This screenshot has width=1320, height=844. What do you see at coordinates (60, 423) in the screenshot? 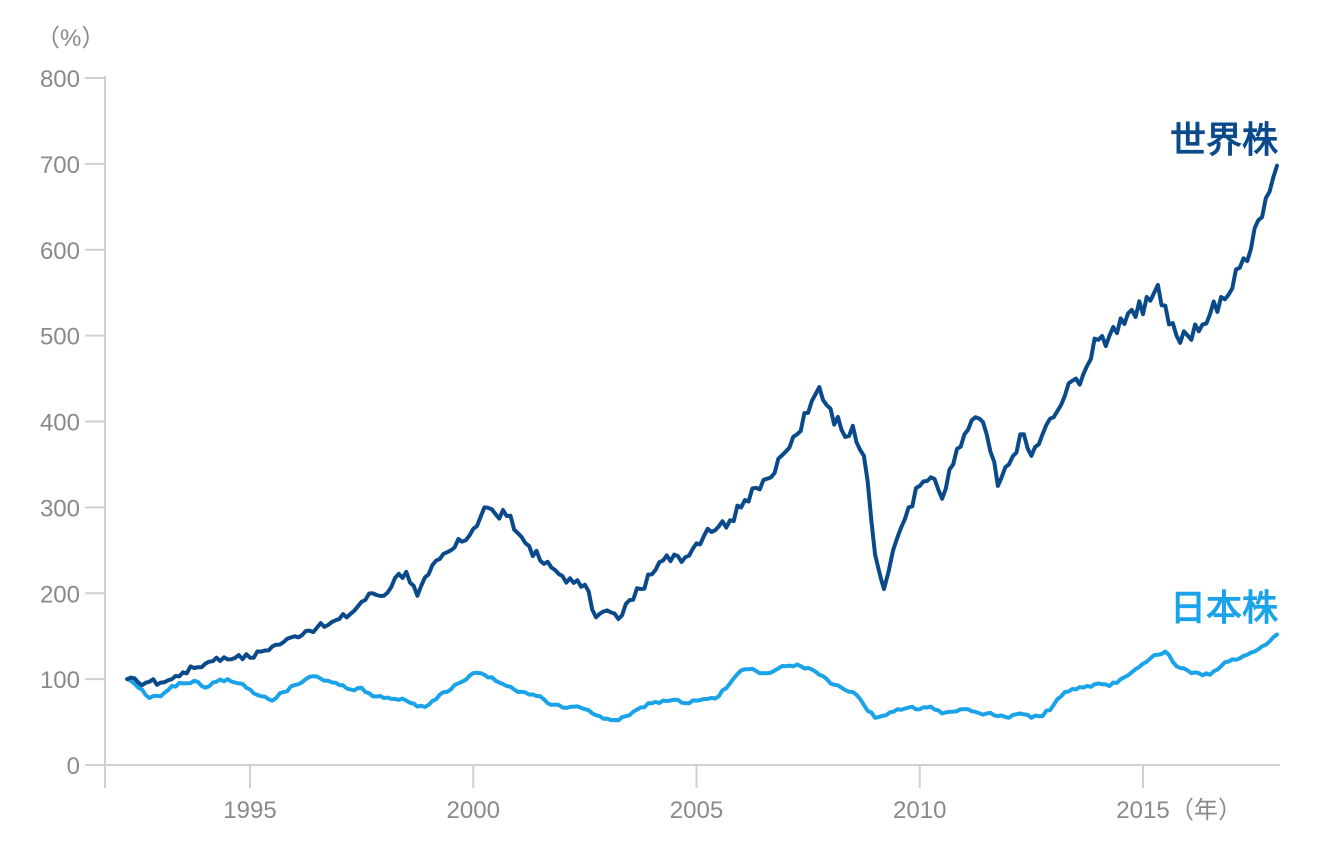
I see `y-tick-label: 400` at bounding box center [60, 423].